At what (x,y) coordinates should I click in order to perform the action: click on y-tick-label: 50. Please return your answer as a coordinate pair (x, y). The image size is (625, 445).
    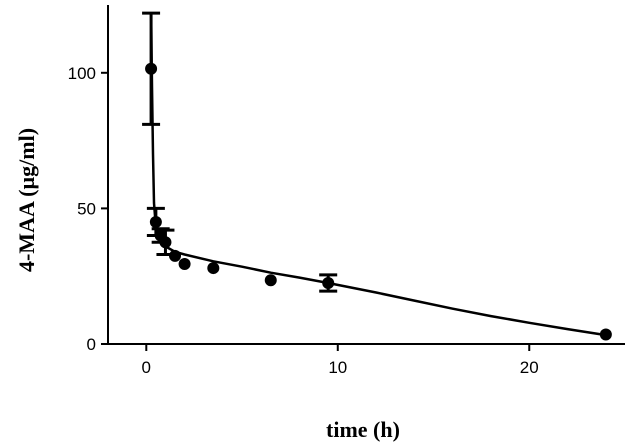
    Looking at the image, I should click on (86, 208).